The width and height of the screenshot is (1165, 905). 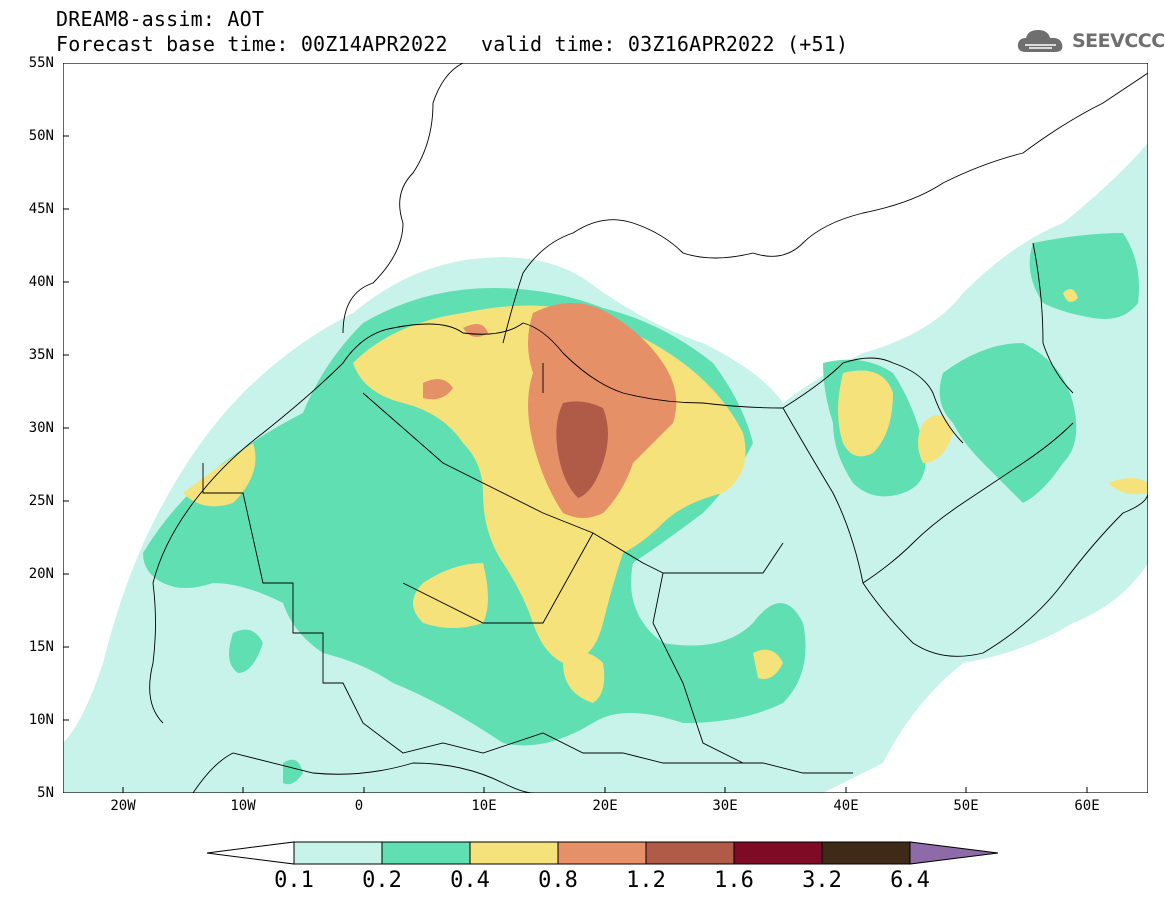 What do you see at coordinates (359, 806) in the screenshot?
I see `lon-label: 0` at bounding box center [359, 806].